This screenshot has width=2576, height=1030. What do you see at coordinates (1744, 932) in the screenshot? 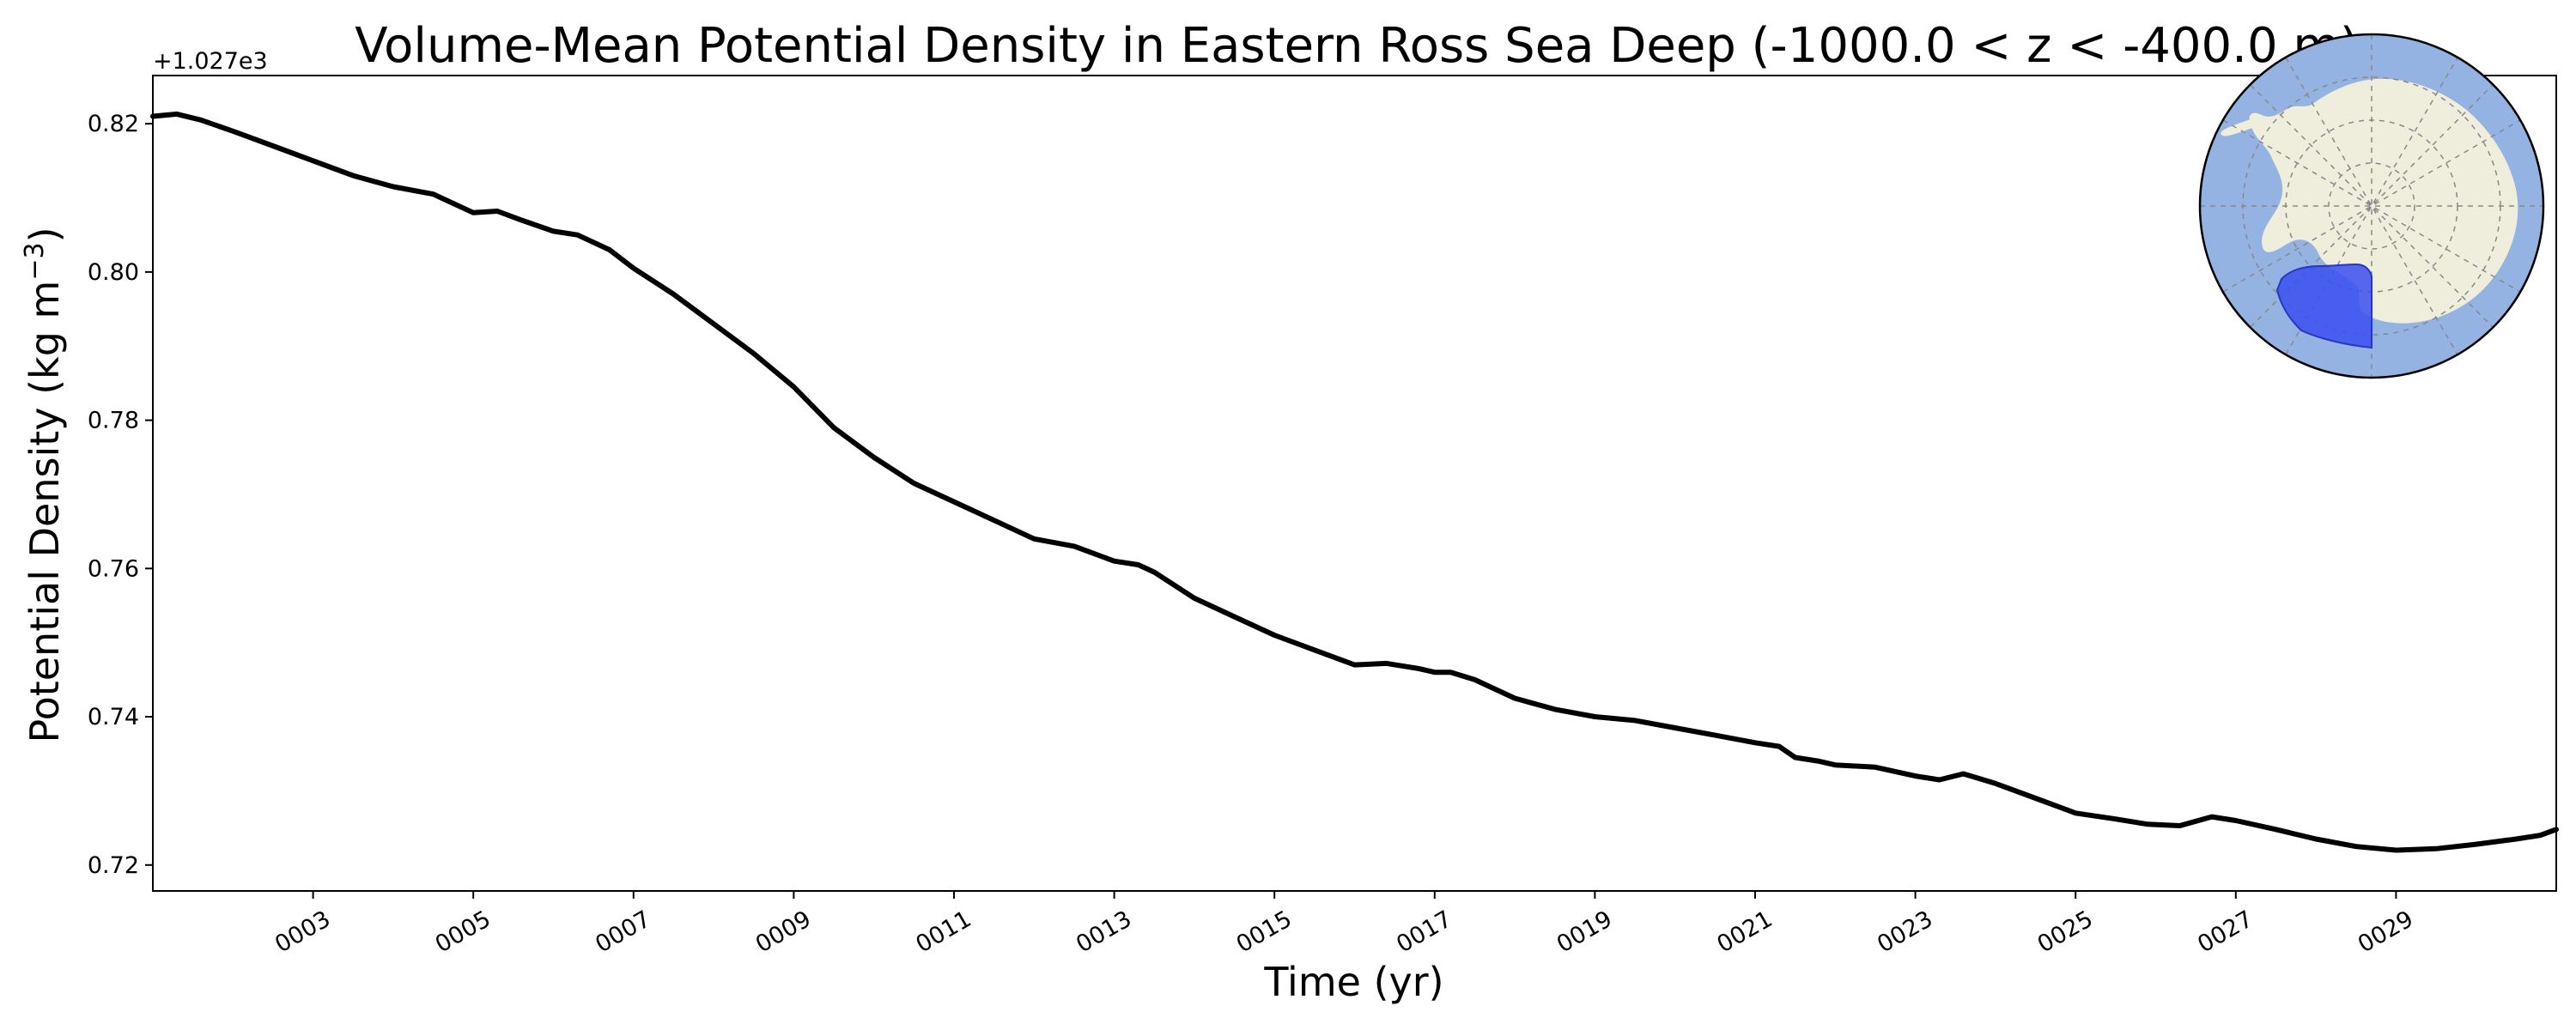
I see `x-tick-label: 0021` at bounding box center [1744, 932].